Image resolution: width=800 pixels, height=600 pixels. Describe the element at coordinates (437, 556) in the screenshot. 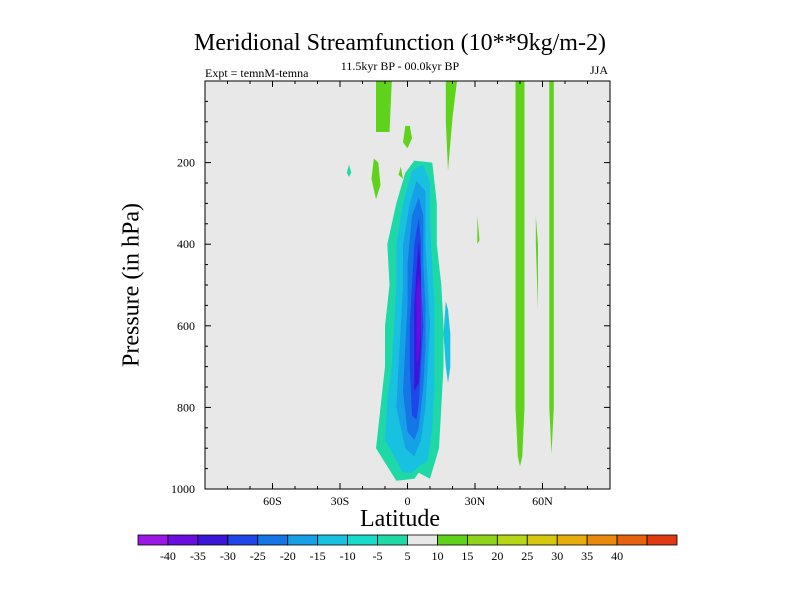

I see `colorbar-label: 10` at that location.